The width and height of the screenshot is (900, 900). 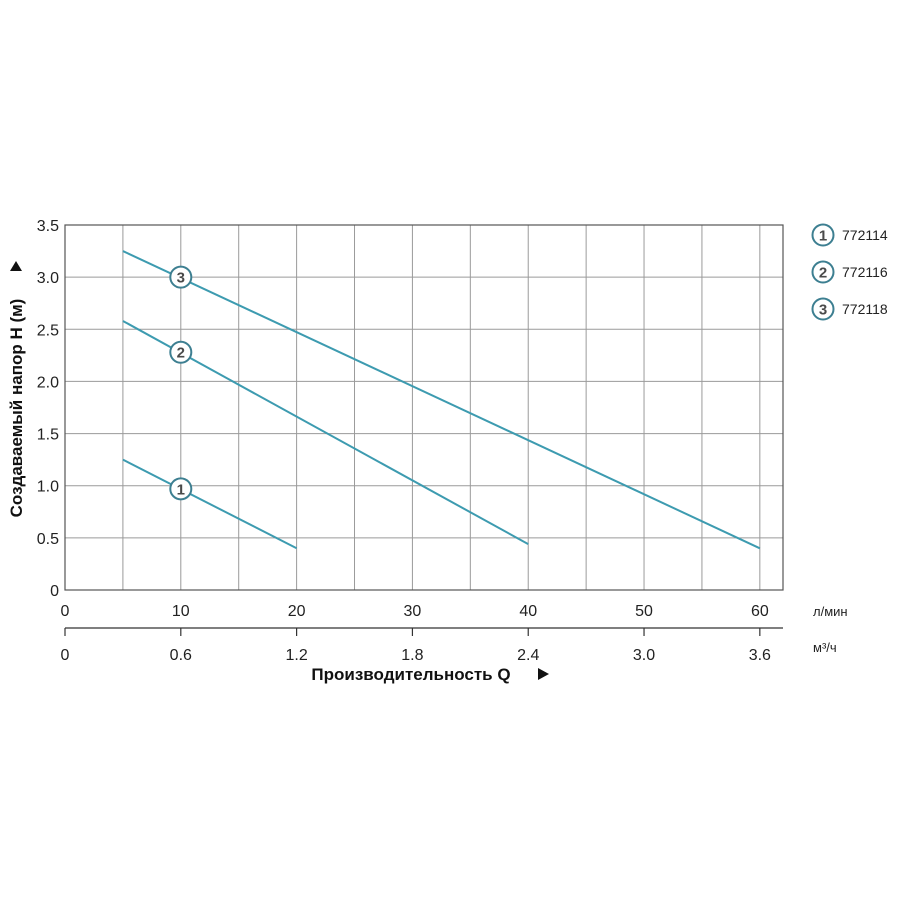 I want to click on x-tick-label: 30, so click(x=413, y=611).